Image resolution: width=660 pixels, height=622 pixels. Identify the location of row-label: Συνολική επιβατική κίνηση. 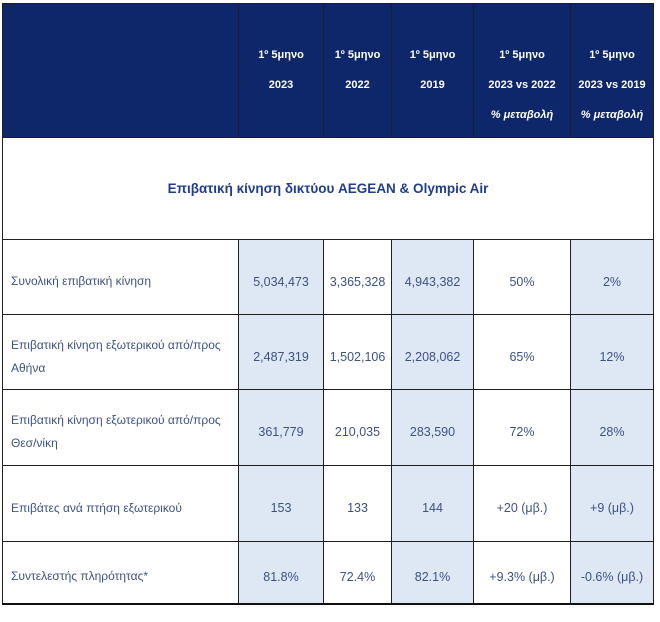
(120, 277).